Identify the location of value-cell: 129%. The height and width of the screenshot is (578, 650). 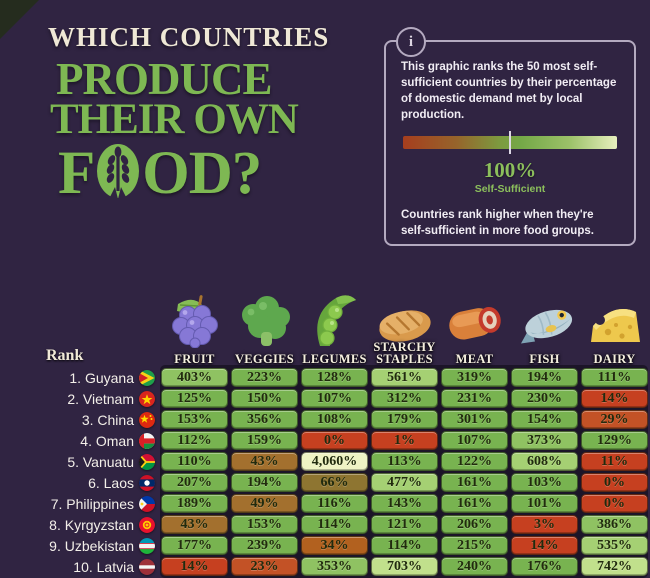
(614, 440).